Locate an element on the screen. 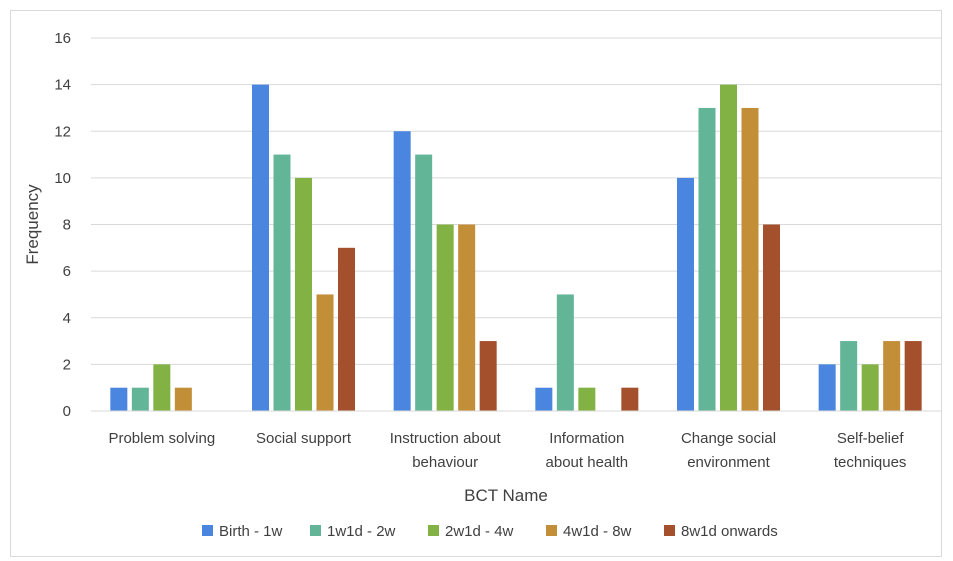  y-tick-label: 0 is located at coordinates (67, 411).